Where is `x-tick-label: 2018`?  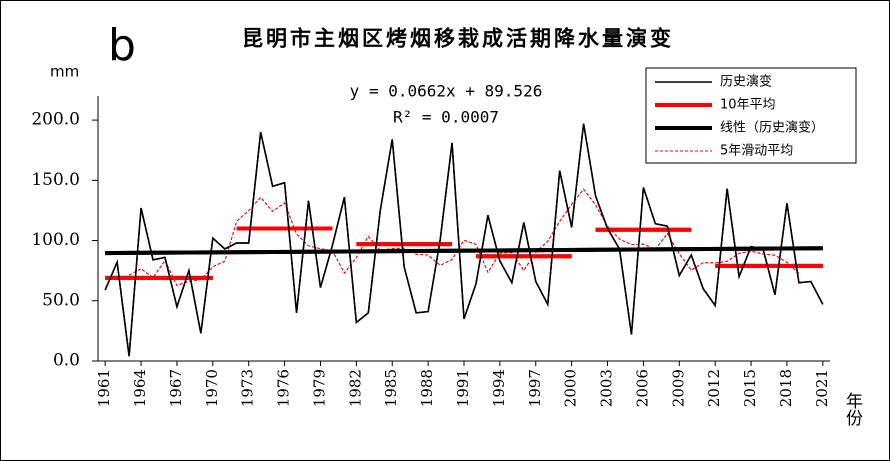 x-tick-label: 2018 is located at coordinates (786, 388).